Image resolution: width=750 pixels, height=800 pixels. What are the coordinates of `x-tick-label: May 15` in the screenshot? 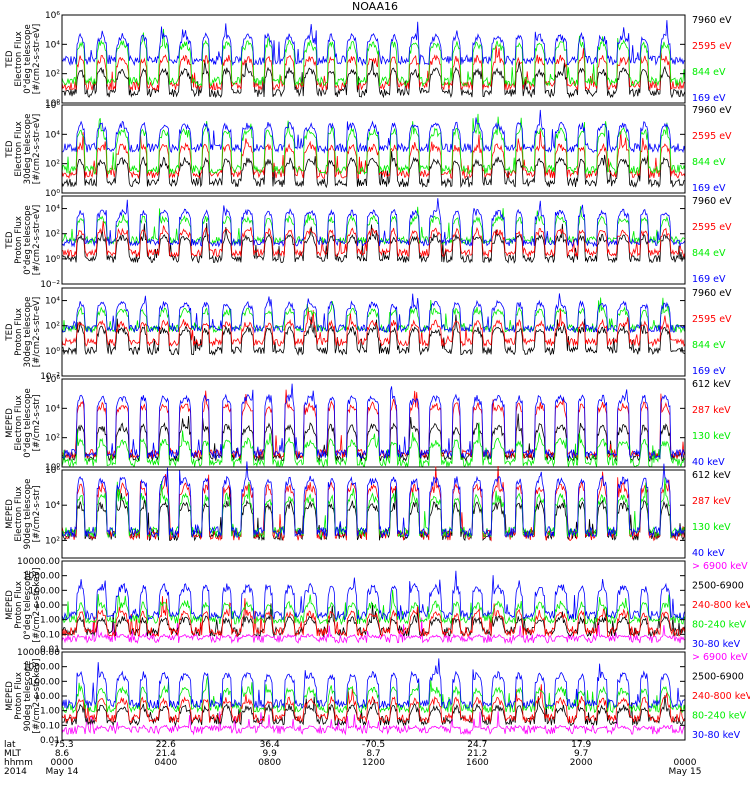 It's located at (685, 772).